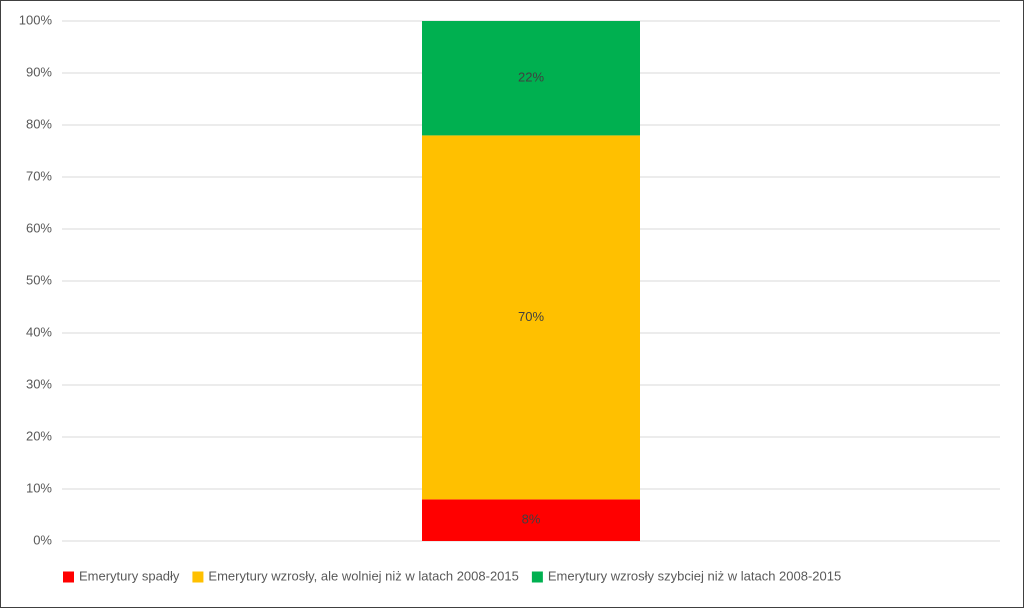  I want to click on data-label: 22%, so click(531, 77).